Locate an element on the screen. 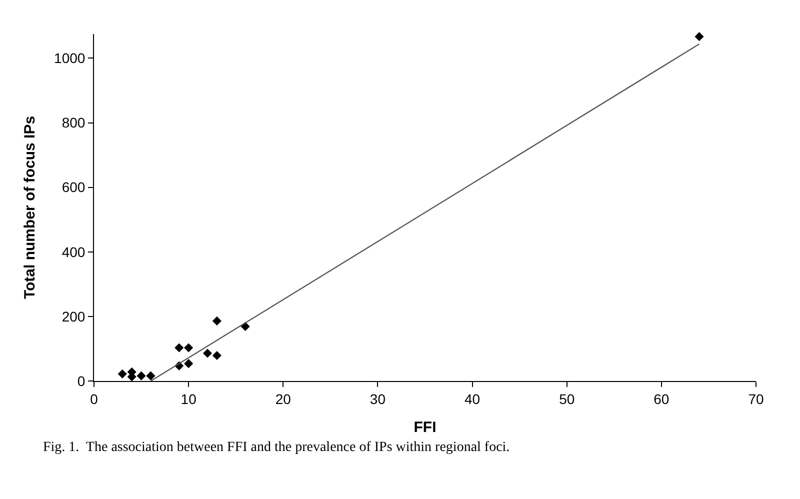 Image resolution: width=800 pixels, height=499 pixels. y-axis-title: Total number of focus IPs is located at coordinates (29, 208).